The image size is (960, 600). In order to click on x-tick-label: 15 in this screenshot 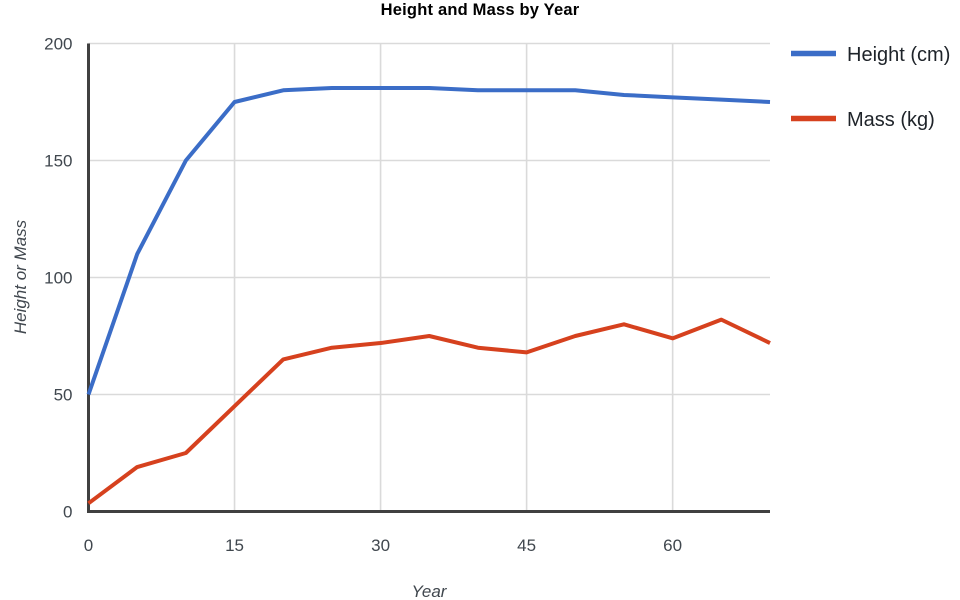, I will do `click(234, 545)`.